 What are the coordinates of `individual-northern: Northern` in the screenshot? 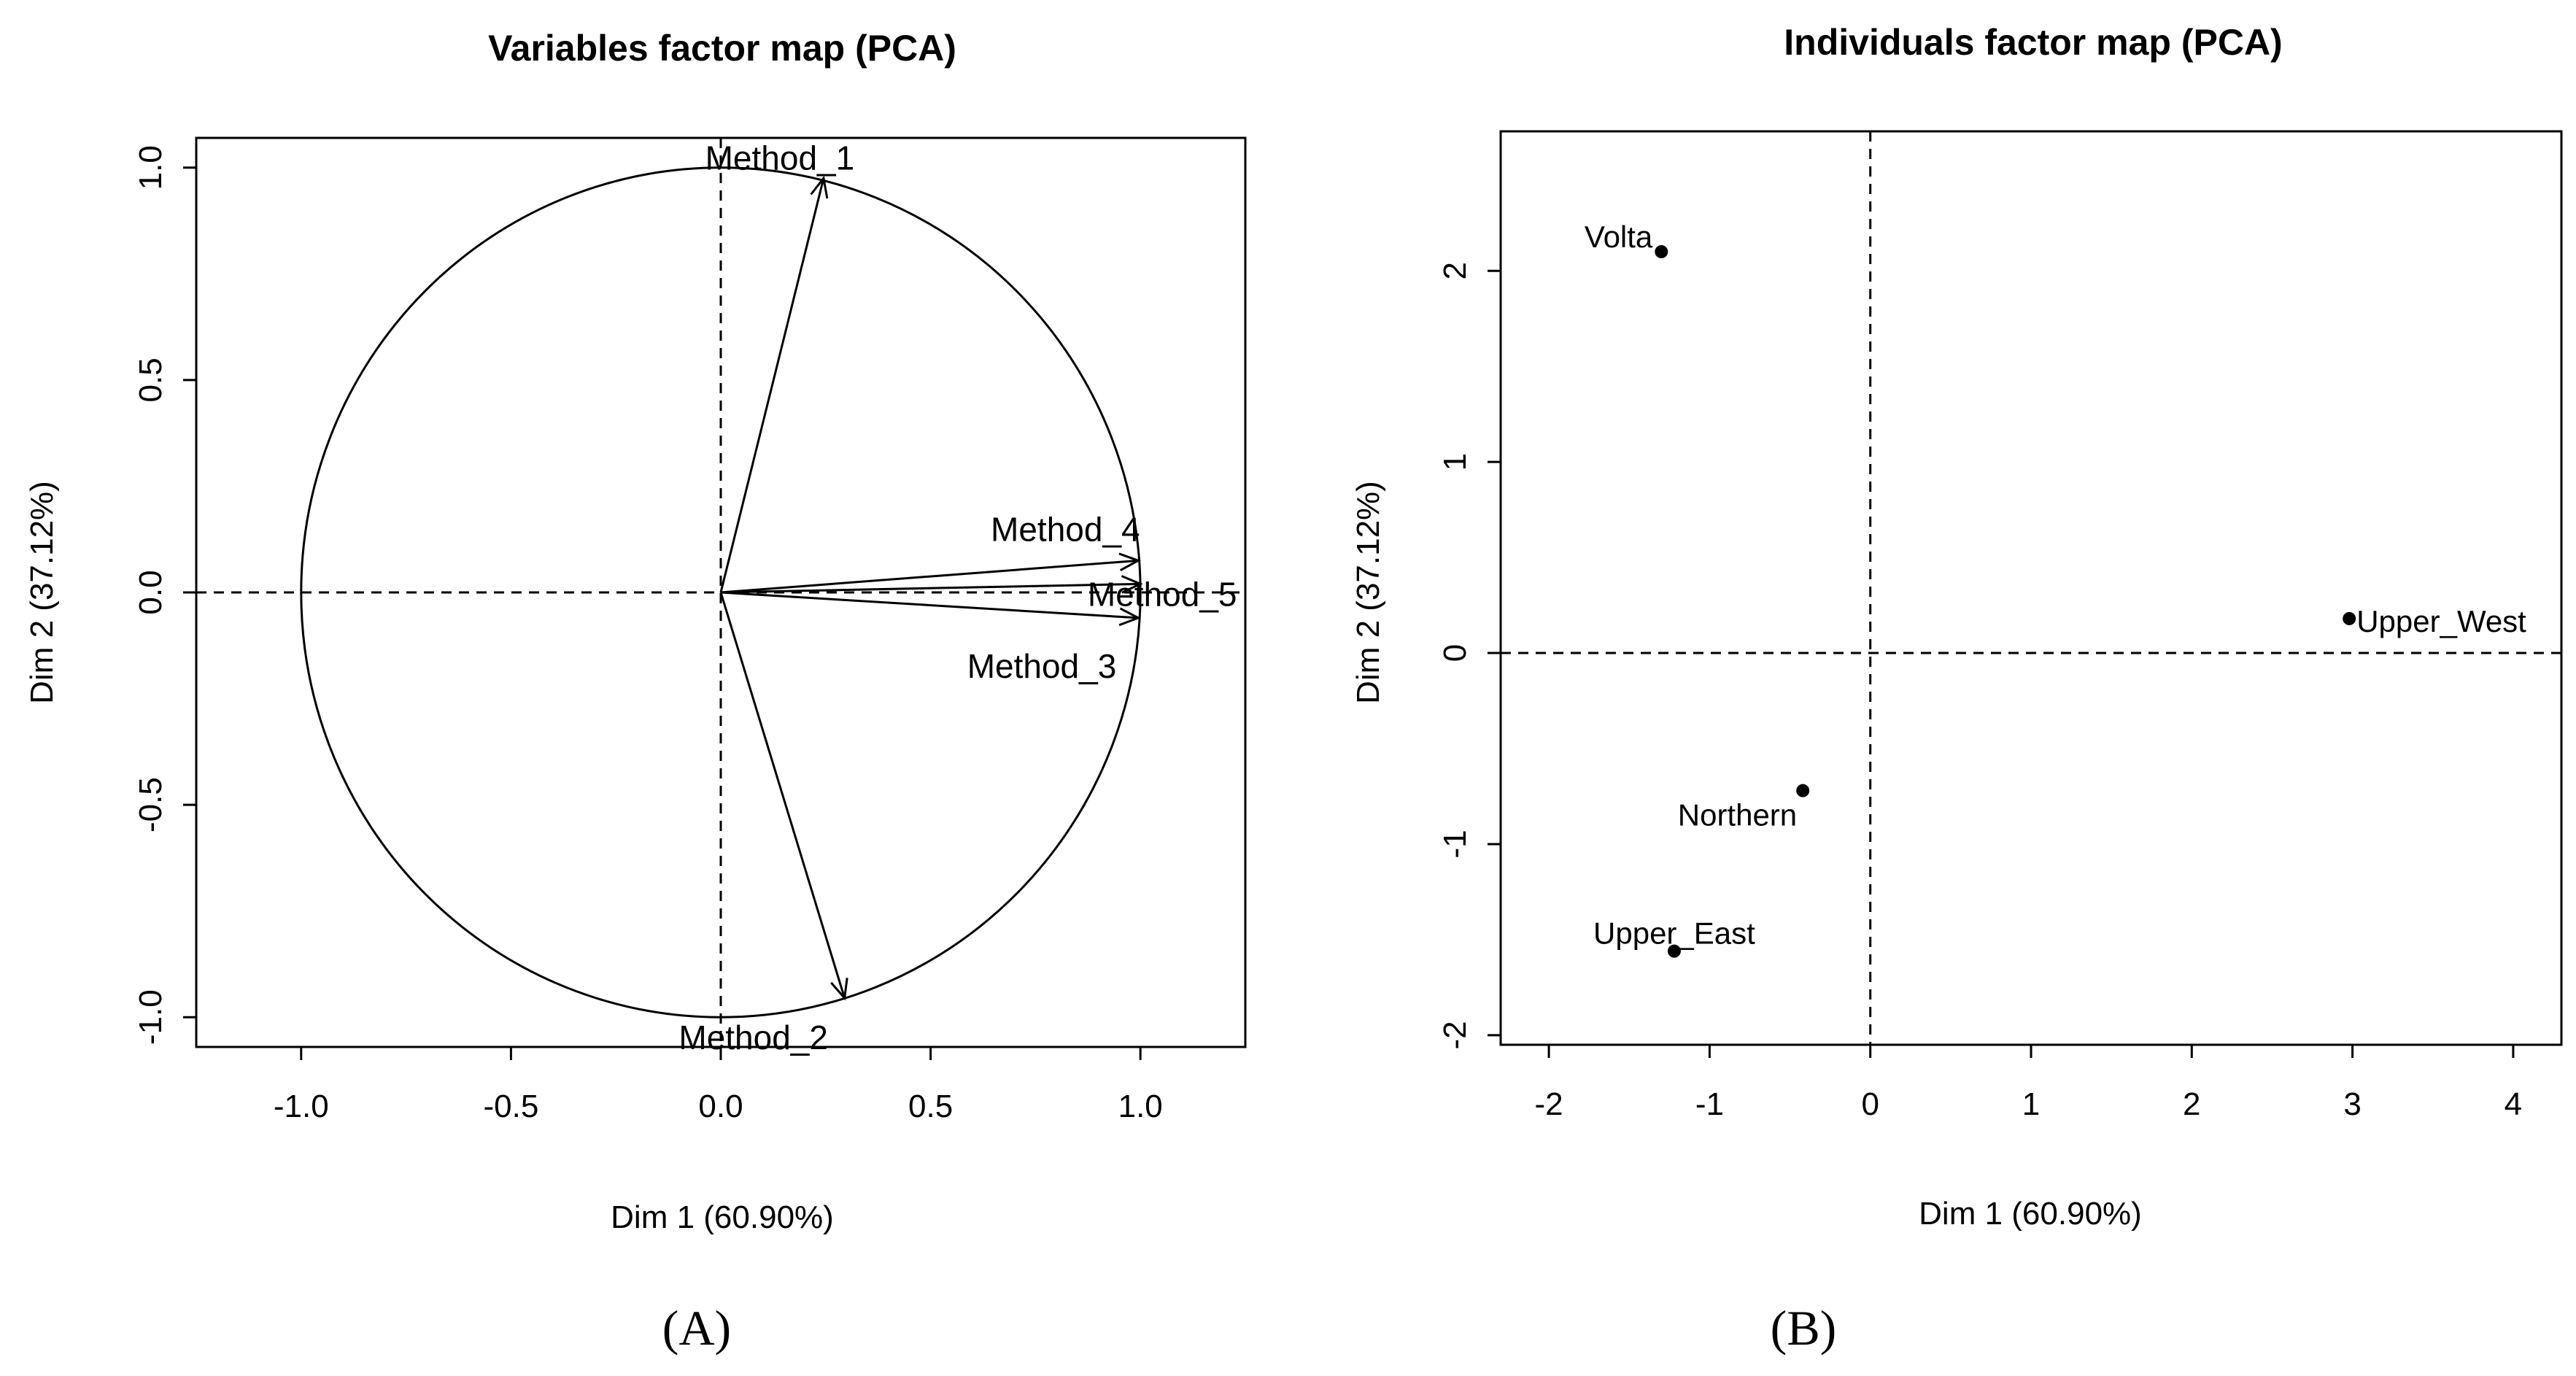 It's located at (1744, 808).